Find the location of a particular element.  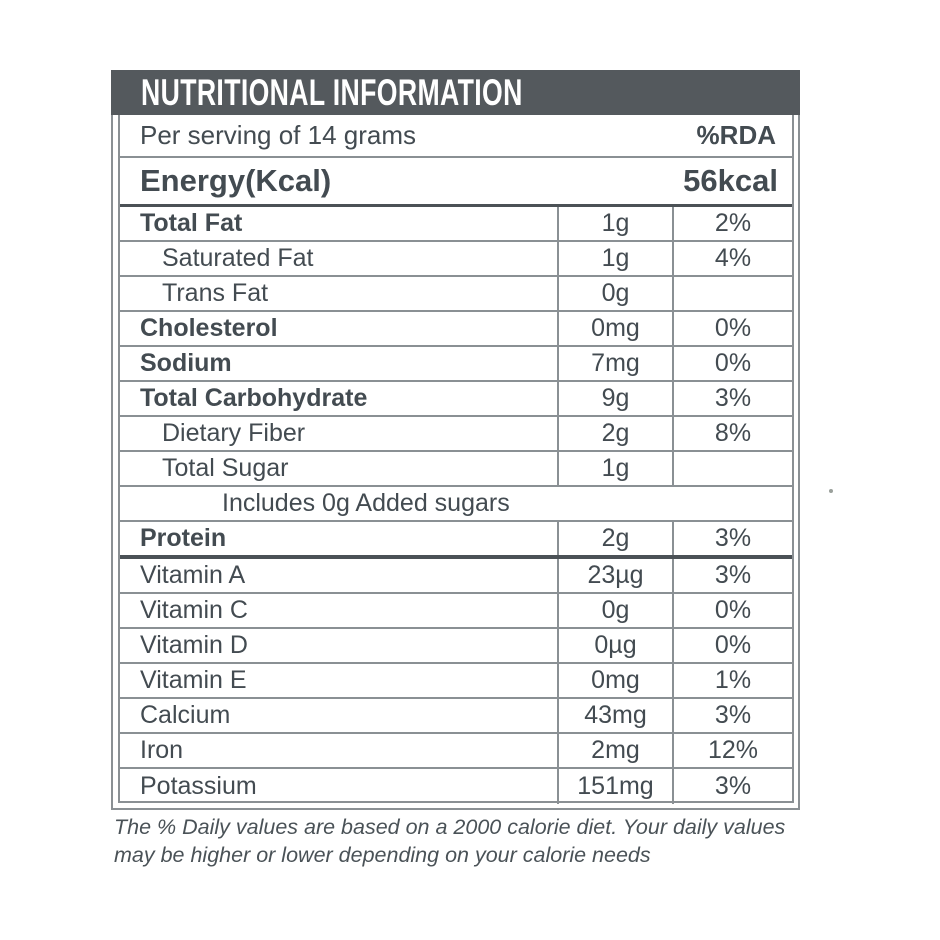

table-row: Cholesterol 0mg 0% is located at coordinates (456, 329).